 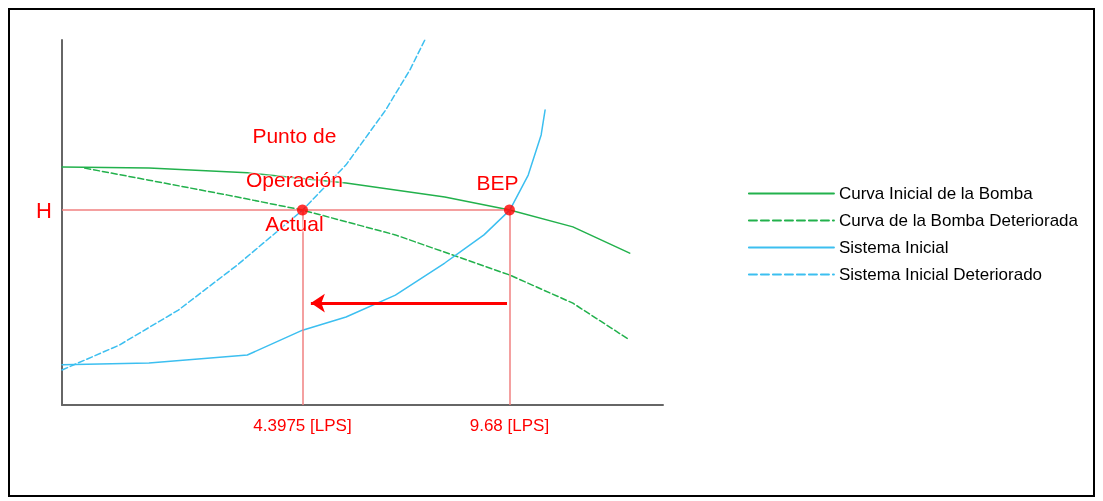 I want to click on legend-label: Curva Inicial de la Bomba, so click(x=936, y=193).